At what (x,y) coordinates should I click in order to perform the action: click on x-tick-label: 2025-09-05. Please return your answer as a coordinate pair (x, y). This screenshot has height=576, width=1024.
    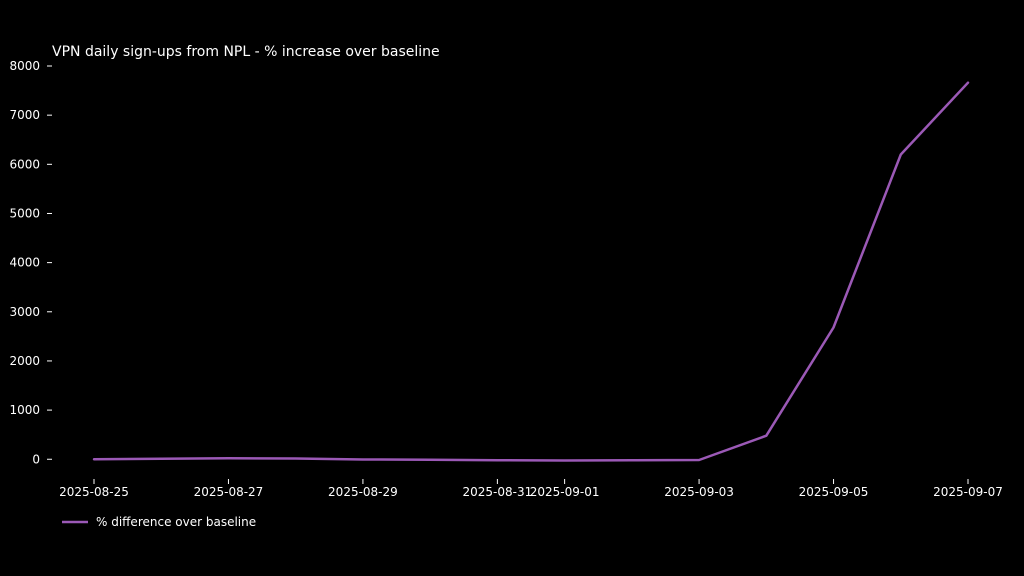
    Looking at the image, I should click on (834, 492).